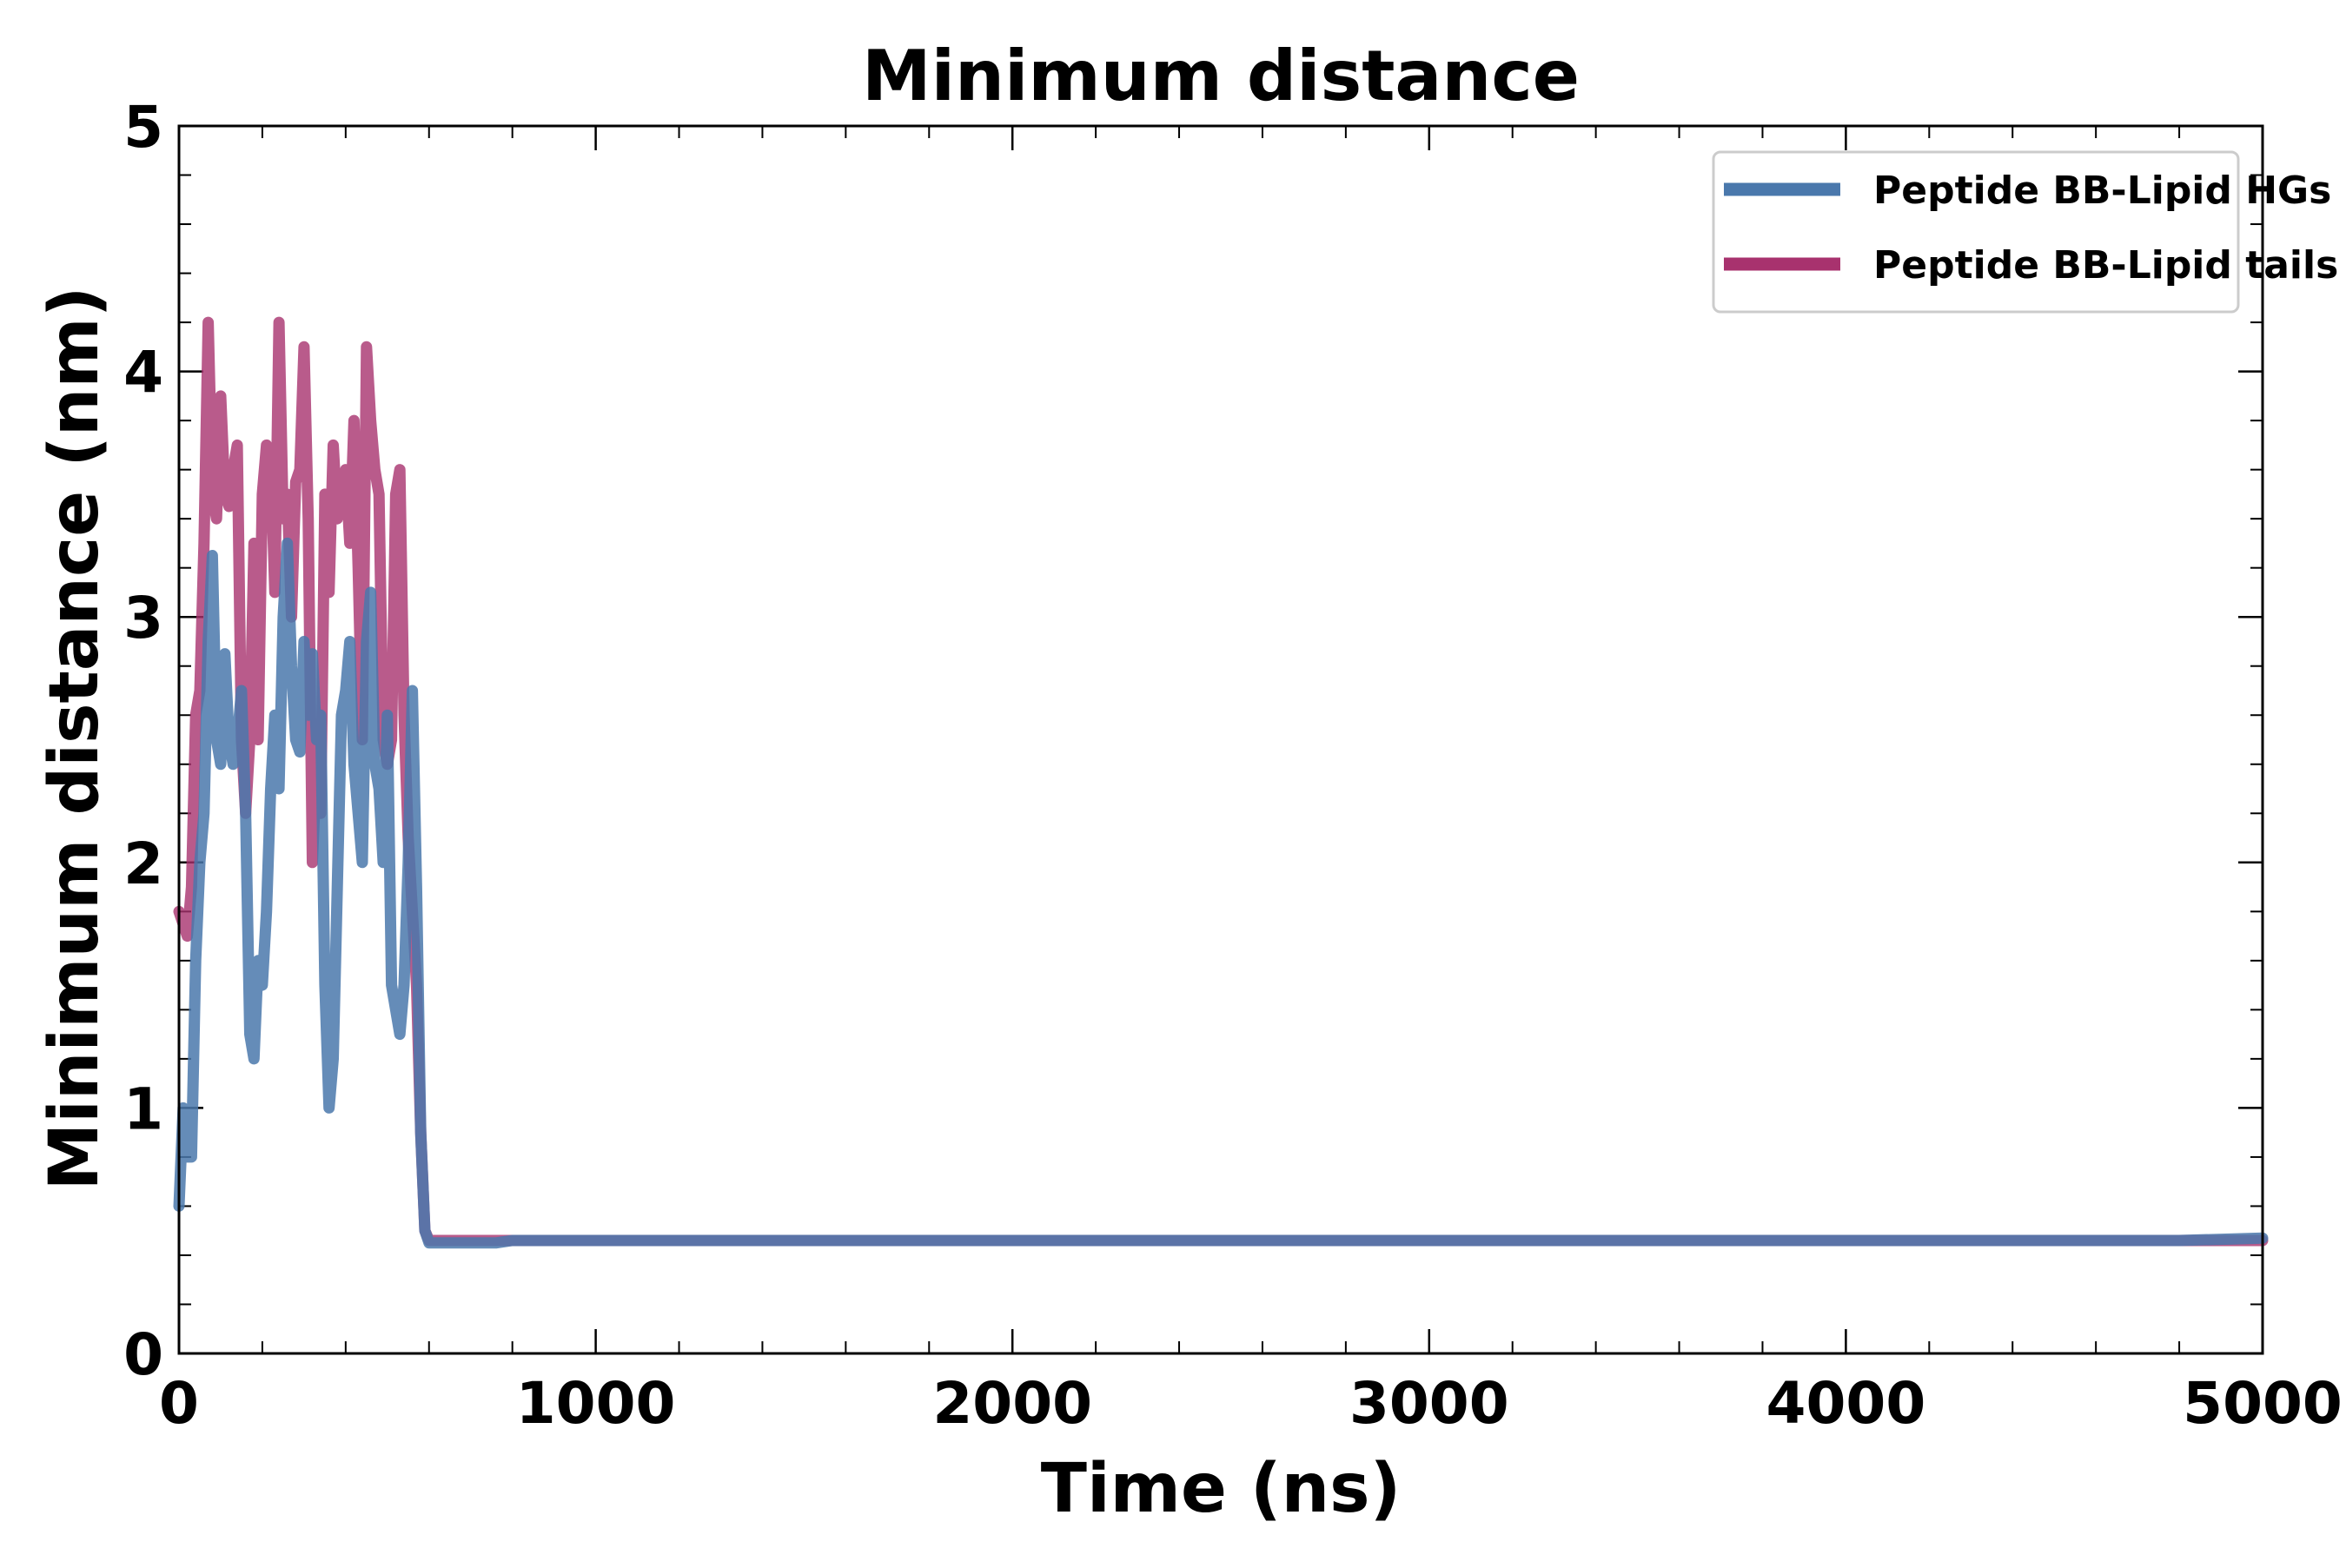 This screenshot has width=2346, height=1568. What do you see at coordinates (1429, 1403) in the screenshot?
I see `x-tick-label: 3000` at bounding box center [1429, 1403].